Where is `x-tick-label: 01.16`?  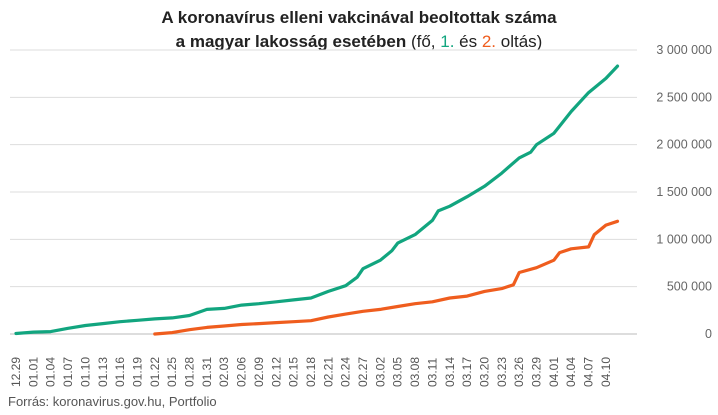 x-tick-label: 01.16 is located at coordinates (120, 372).